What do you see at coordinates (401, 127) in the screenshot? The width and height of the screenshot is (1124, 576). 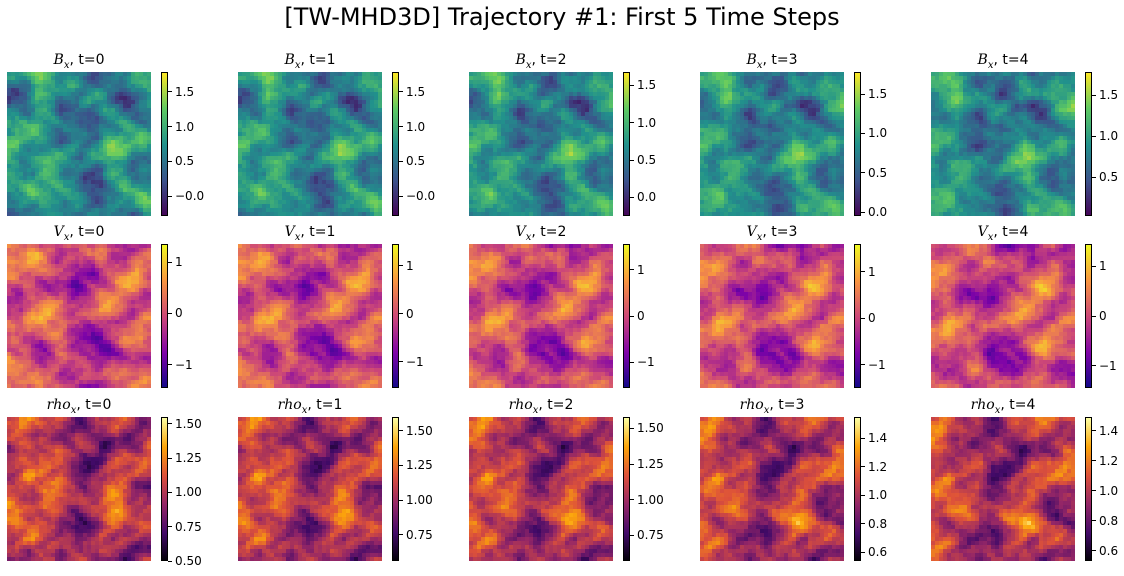 I see `colorbar-tick` at bounding box center [401, 127].